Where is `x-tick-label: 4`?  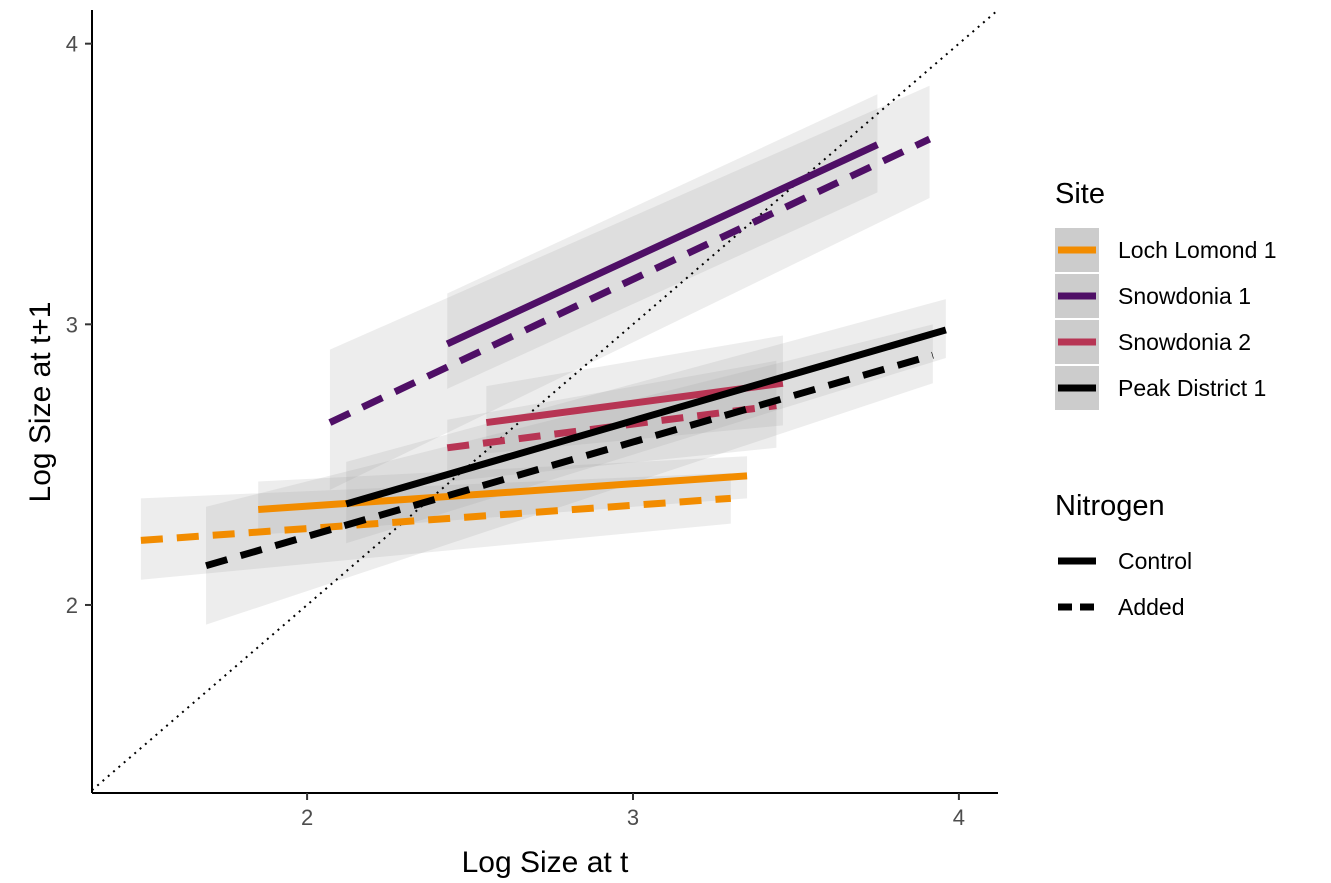 x-tick-label: 4 is located at coordinates (959, 817).